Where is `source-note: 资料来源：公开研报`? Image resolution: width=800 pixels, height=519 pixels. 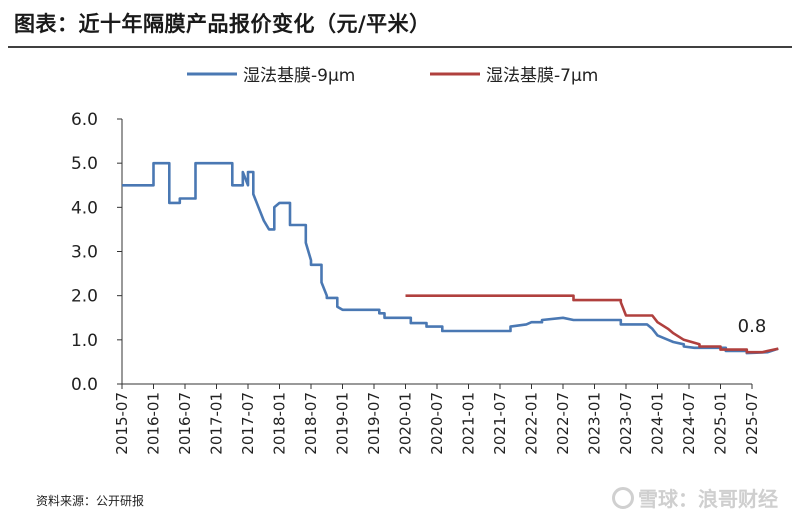 source-note: 资料来源：公开研报 is located at coordinates (90, 501).